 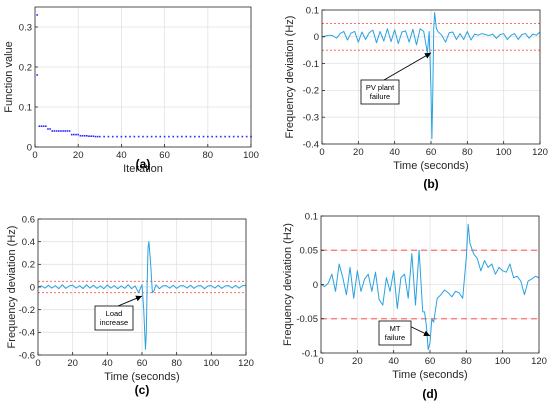 I want to click on panel-label: (d), so click(x=429, y=394).